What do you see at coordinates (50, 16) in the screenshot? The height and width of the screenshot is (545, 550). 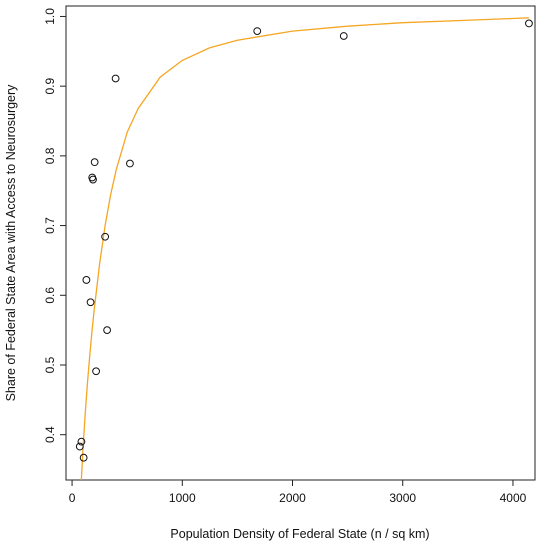 I see `y-tick-label: 1.0` at bounding box center [50, 16].